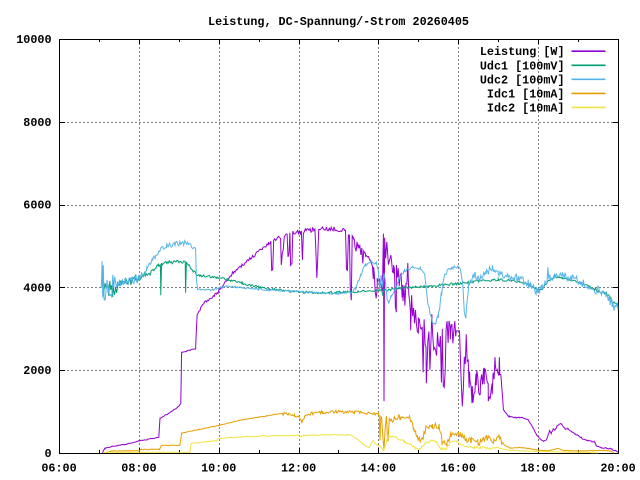  Describe the element at coordinates (526, 108) in the screenshot. I see `svg-text: Idc2 [10mA]` at that location.